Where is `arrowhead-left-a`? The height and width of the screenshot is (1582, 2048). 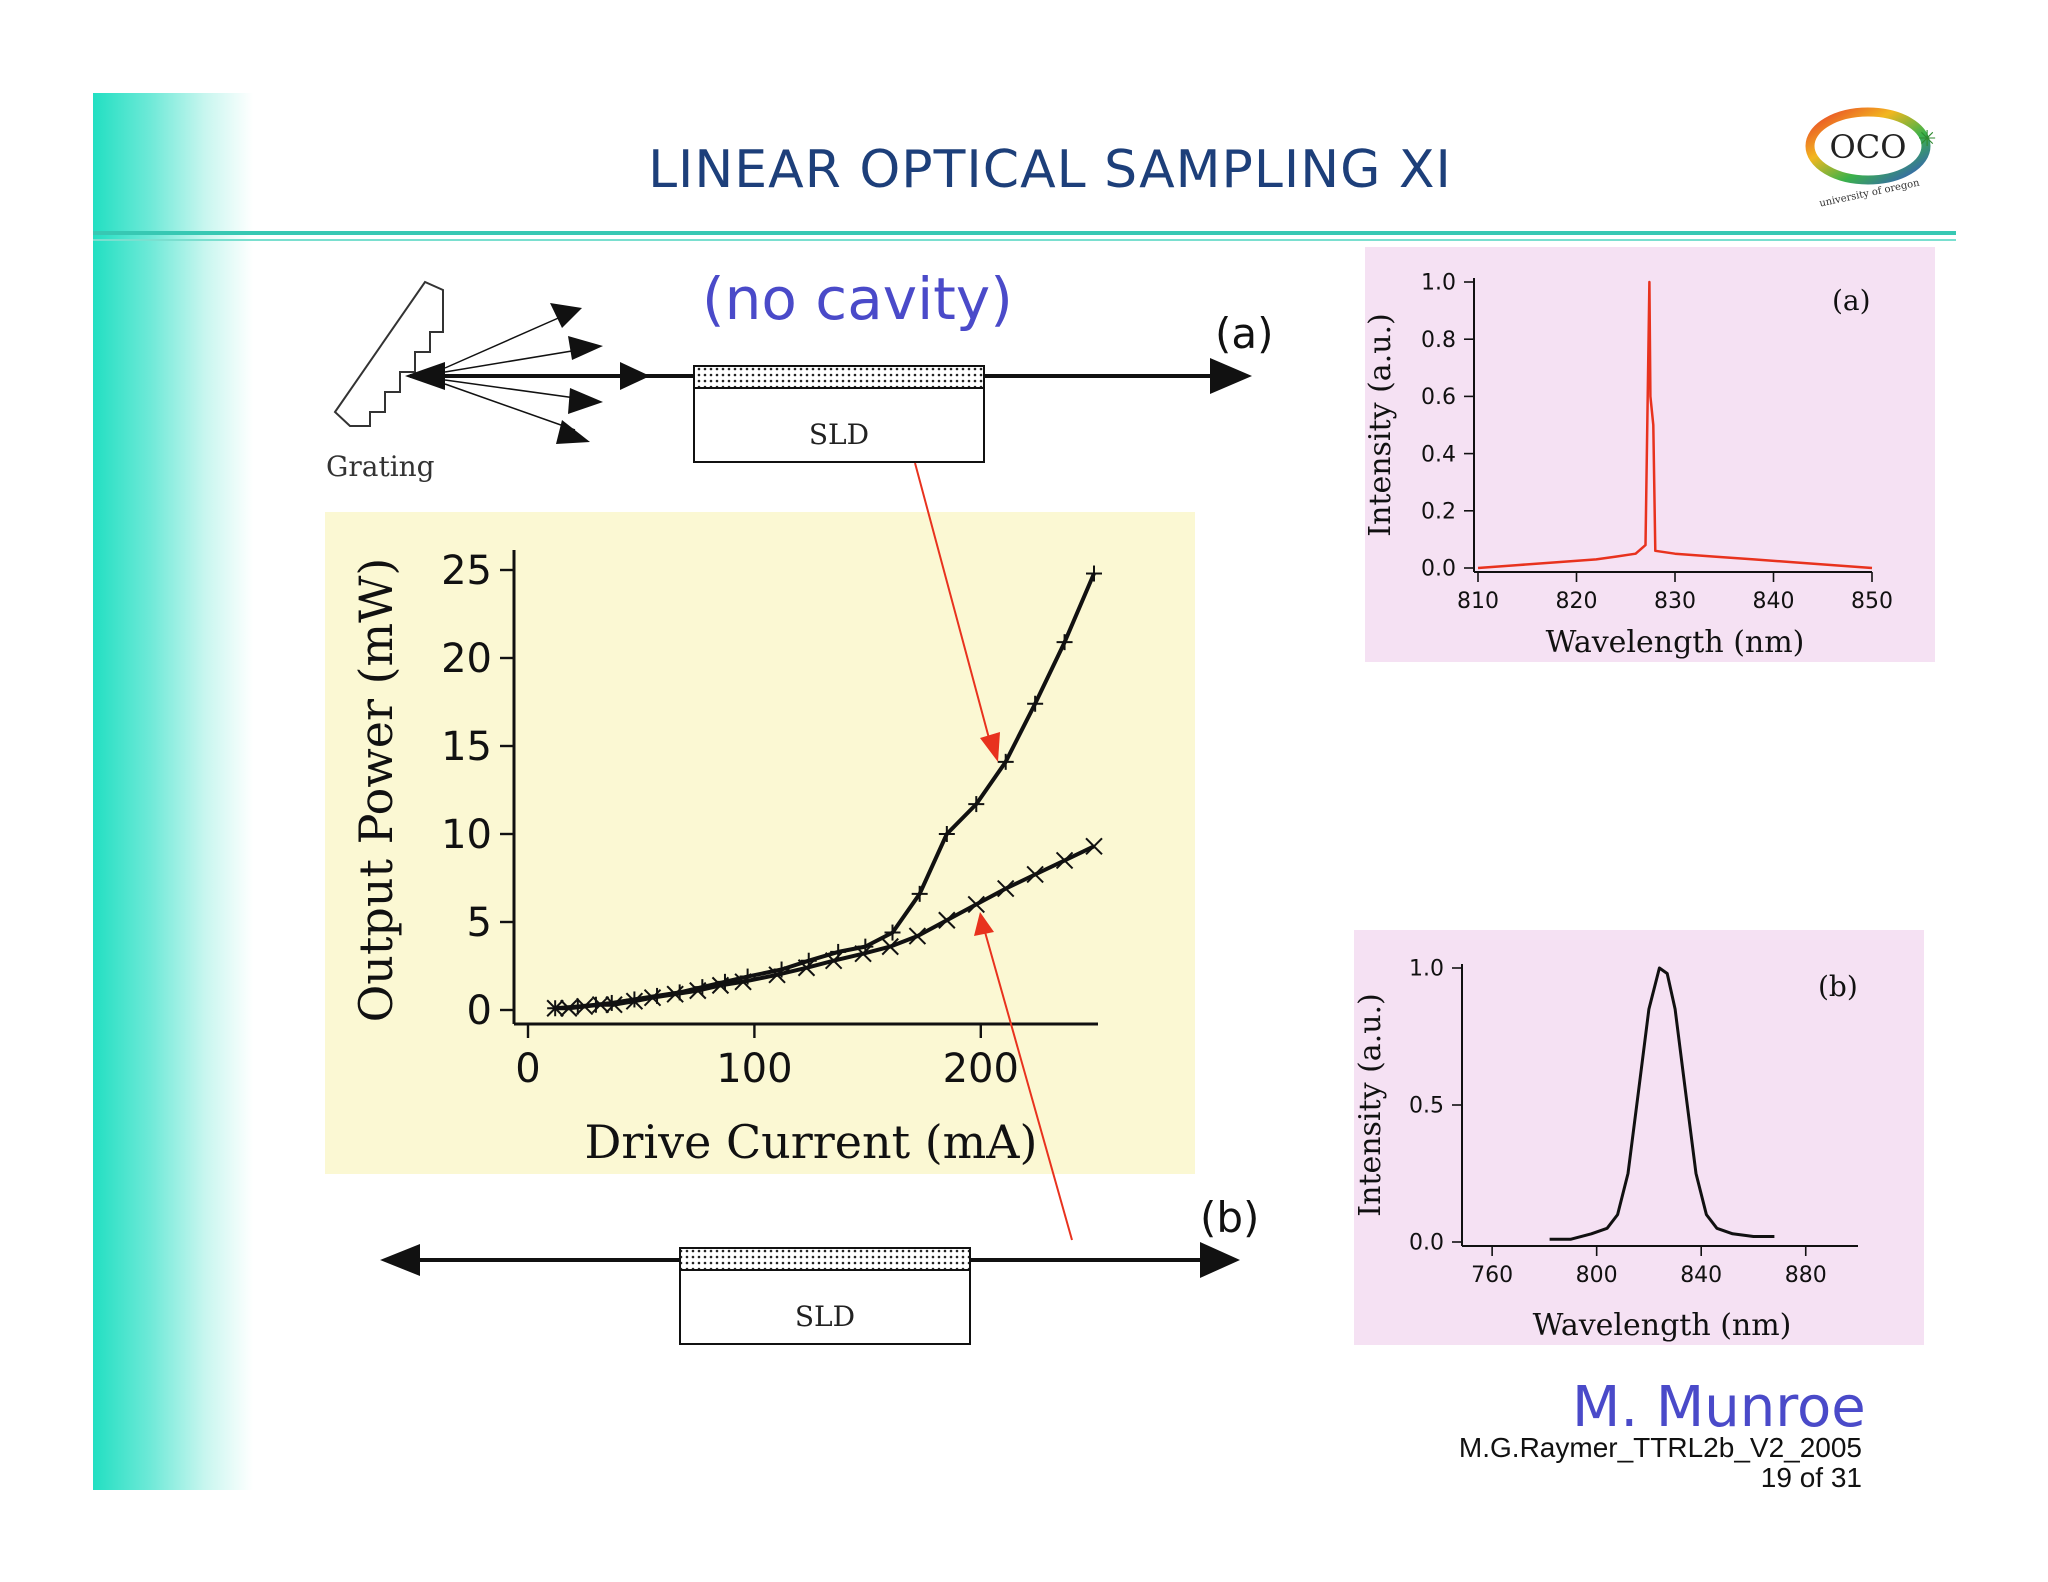 arrowhead-left-a is located at coordinates (425, 376).